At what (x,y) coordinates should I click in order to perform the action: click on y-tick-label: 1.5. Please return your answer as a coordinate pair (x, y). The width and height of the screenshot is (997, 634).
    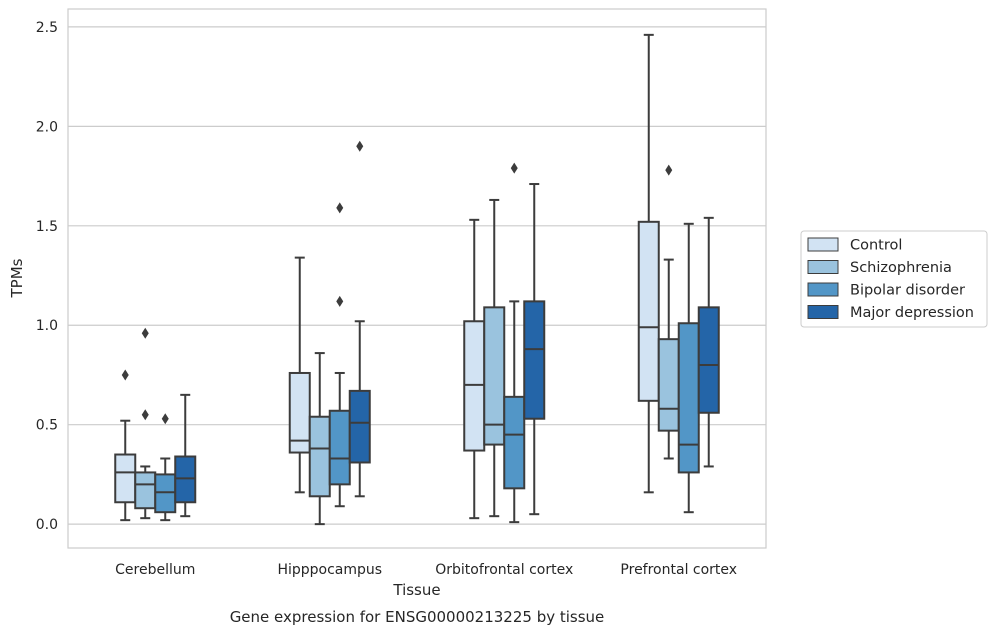
    Looking at the image, I should click on (47, 227).